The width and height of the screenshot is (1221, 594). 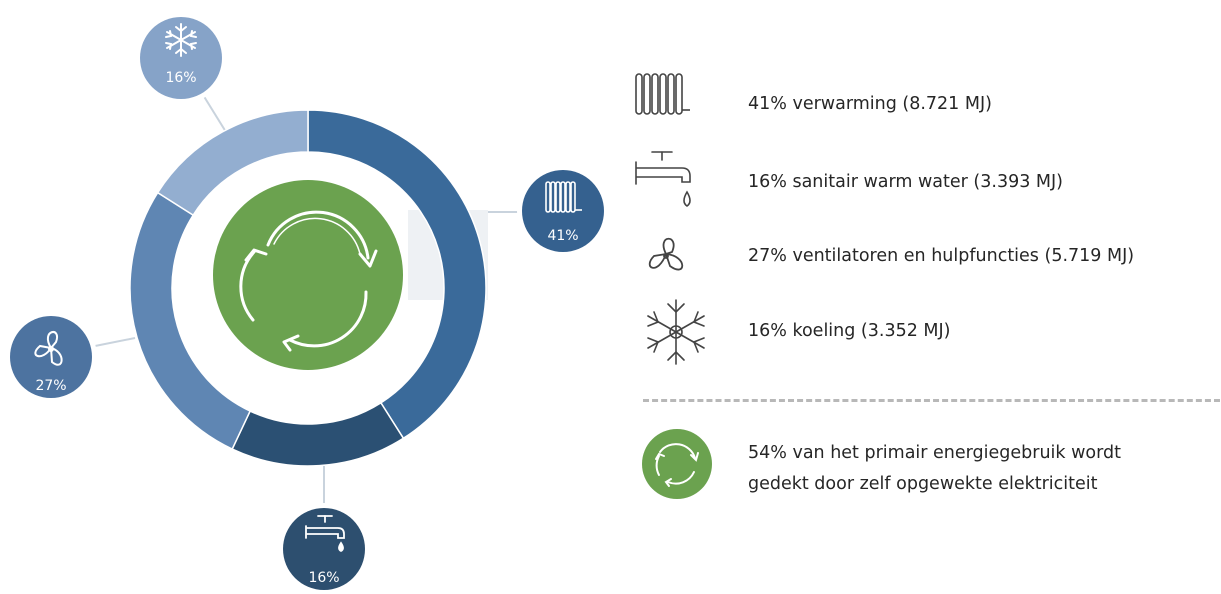 I want to click on divider-dashed, so click(x=931, y=400).